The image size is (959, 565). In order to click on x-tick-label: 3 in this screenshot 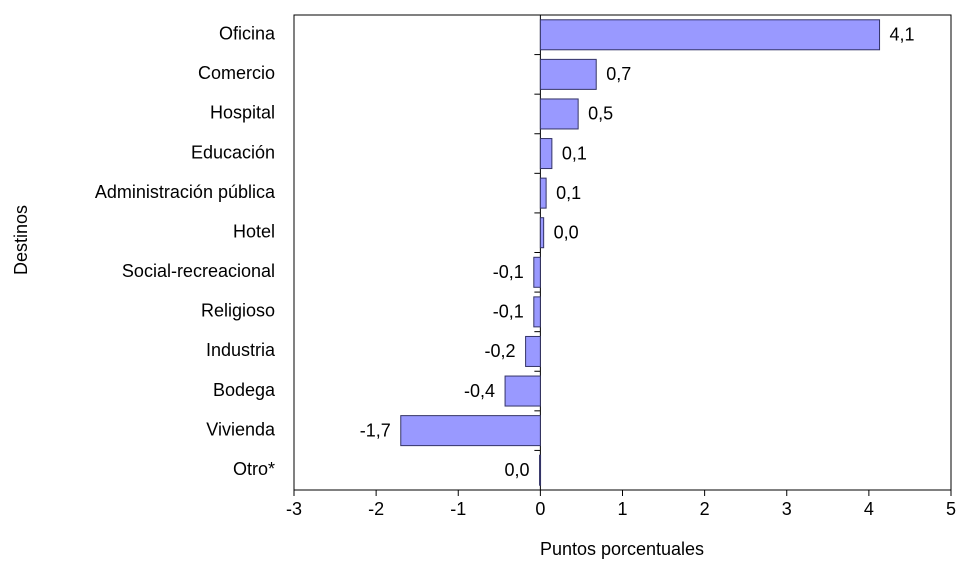, I will do `click(787, 509)`.